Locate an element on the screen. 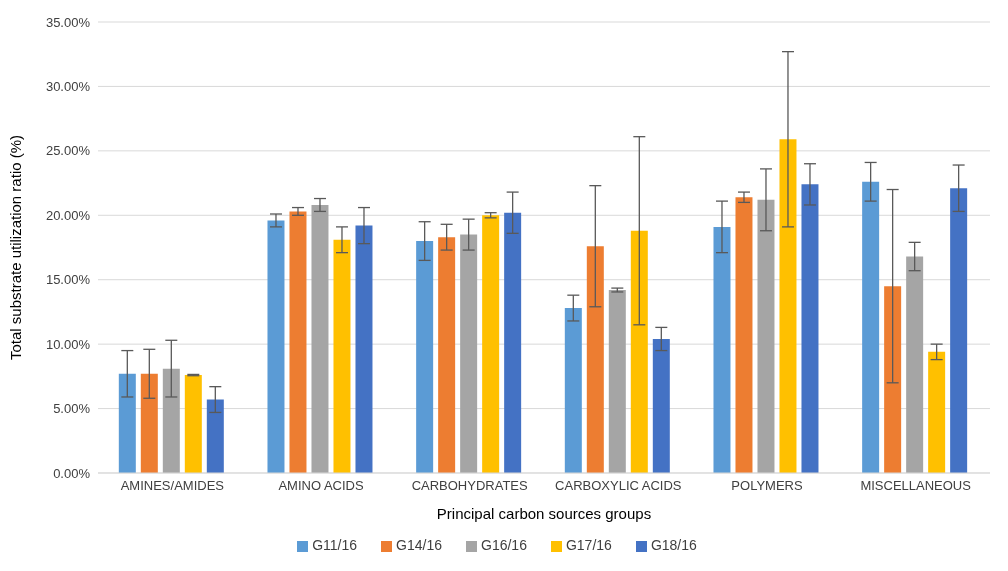 Image resolution: width=1008 pixels, height=571 pixels. y-tick-label: 20.00% is located at coordinates (68, 215).